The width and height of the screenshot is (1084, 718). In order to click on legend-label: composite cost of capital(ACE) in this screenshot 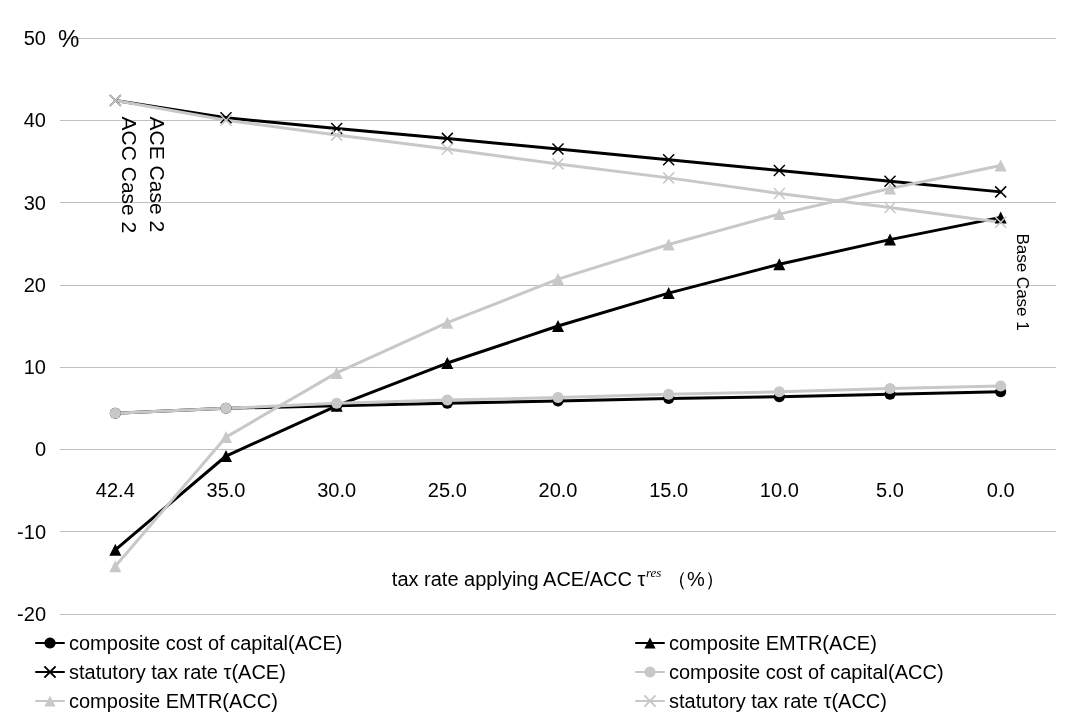, I will do `click(206, 643)`.